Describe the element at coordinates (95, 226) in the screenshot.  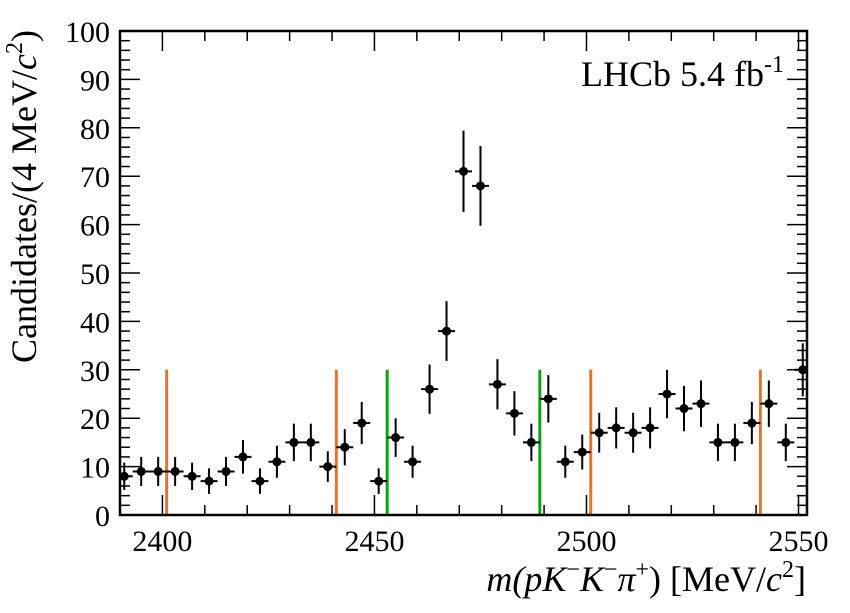
I see `y-tick-label: 60` at that location.